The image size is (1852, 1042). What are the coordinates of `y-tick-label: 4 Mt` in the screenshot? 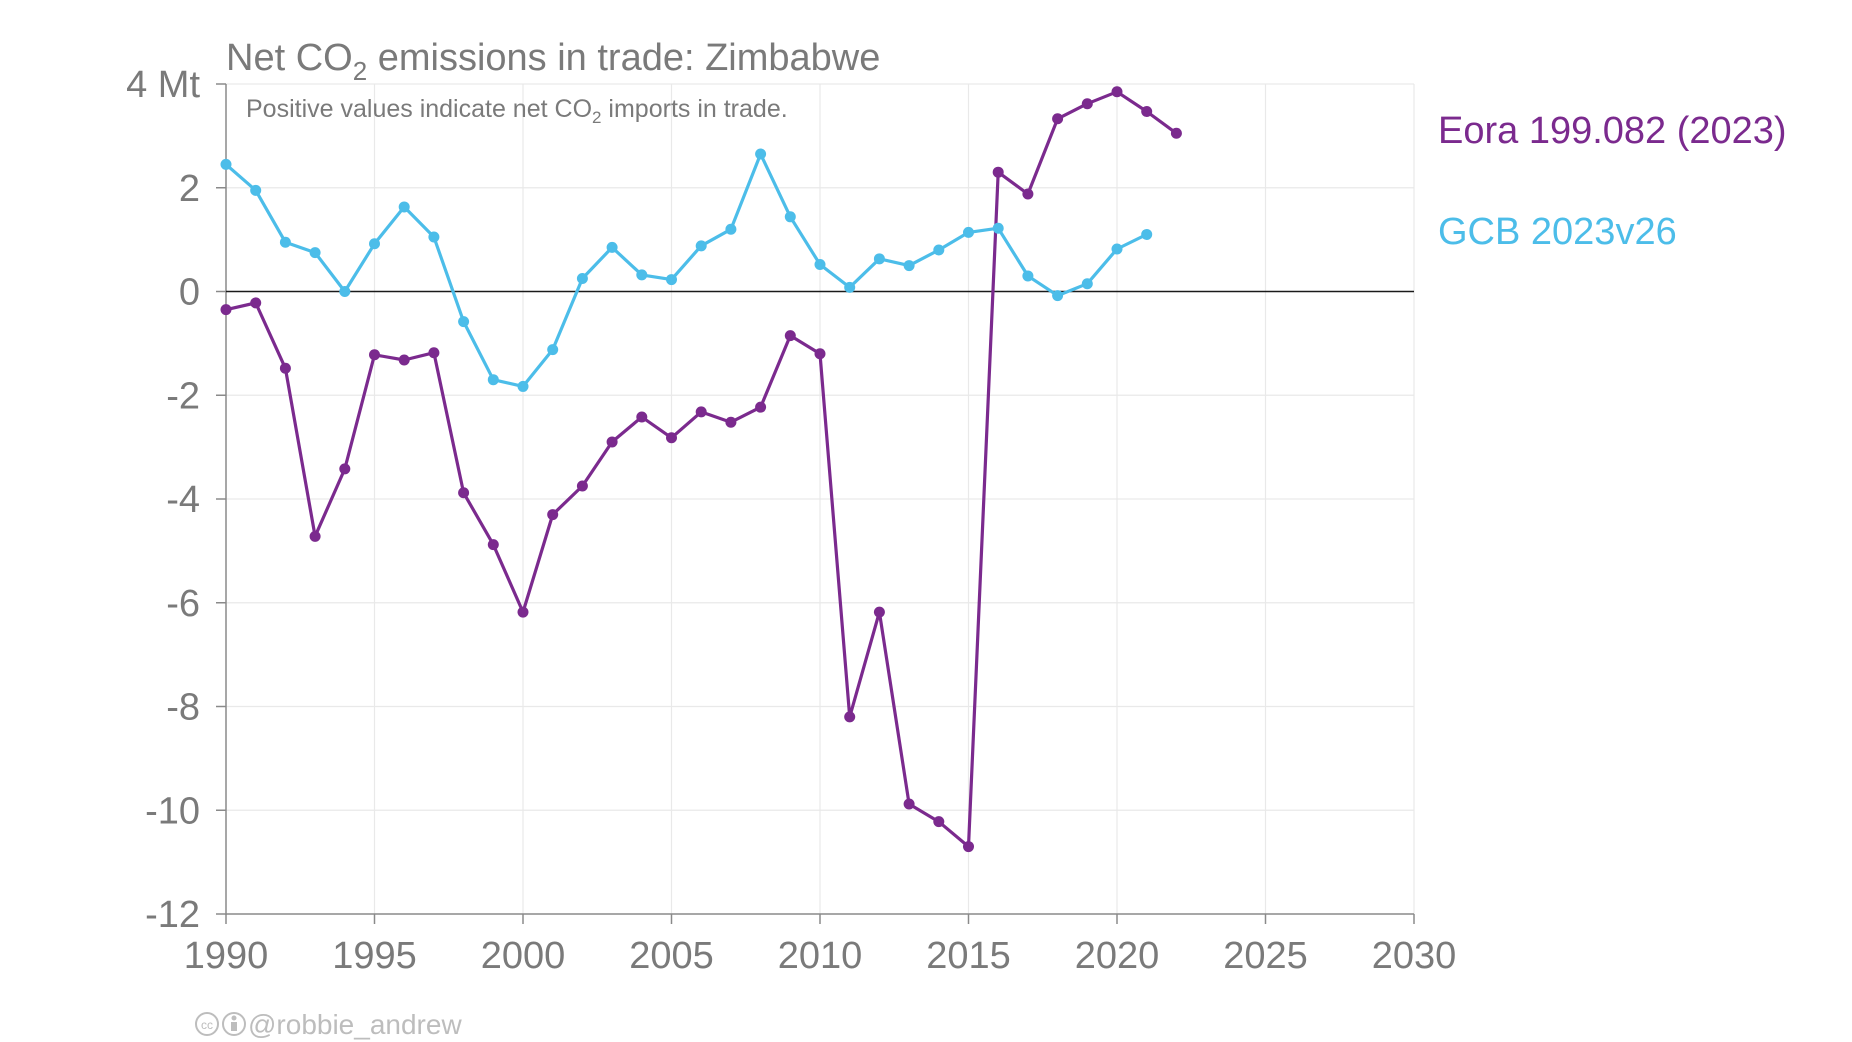 It's located at (163, 85).